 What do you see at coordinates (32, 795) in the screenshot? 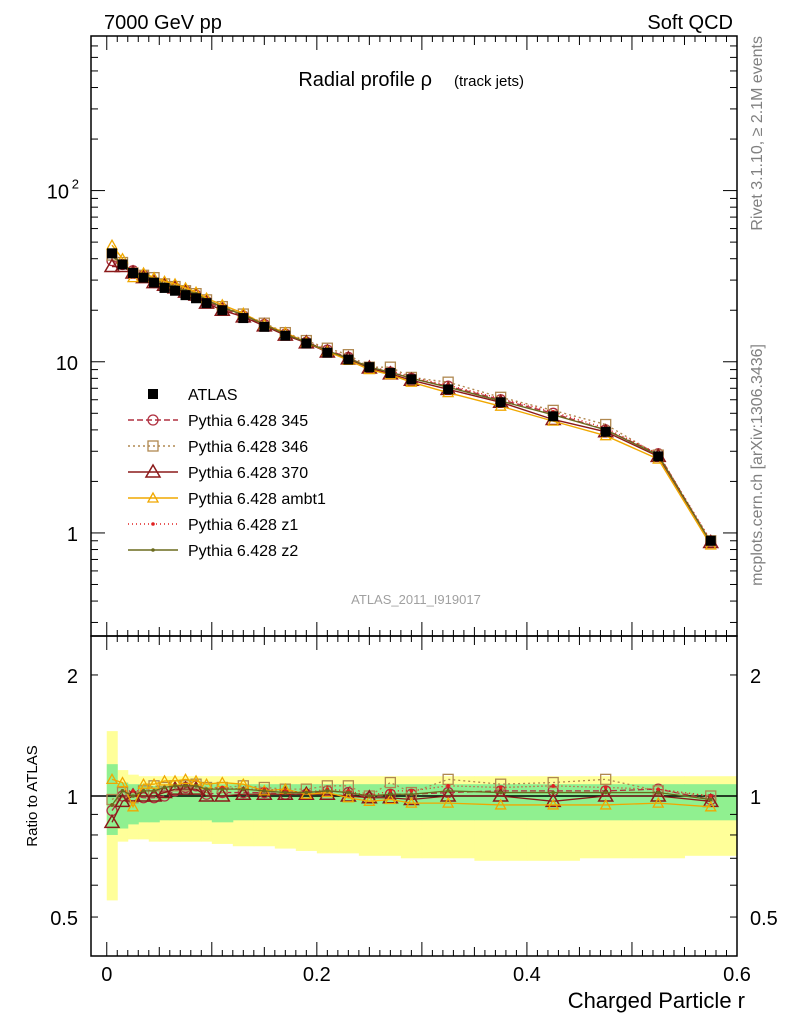
I see `ratio-ylabel: Ratio to ATLAS` at bounding box center [32, 795].